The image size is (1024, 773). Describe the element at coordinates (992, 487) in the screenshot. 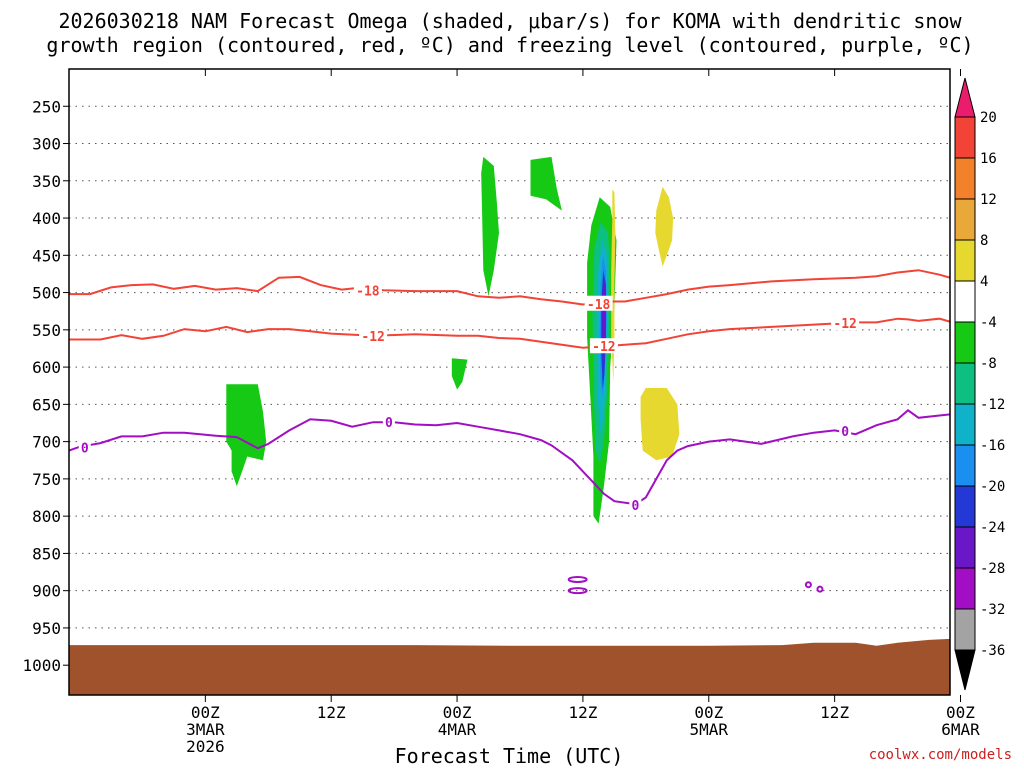

I see `colorbar-label: -20` at that location.